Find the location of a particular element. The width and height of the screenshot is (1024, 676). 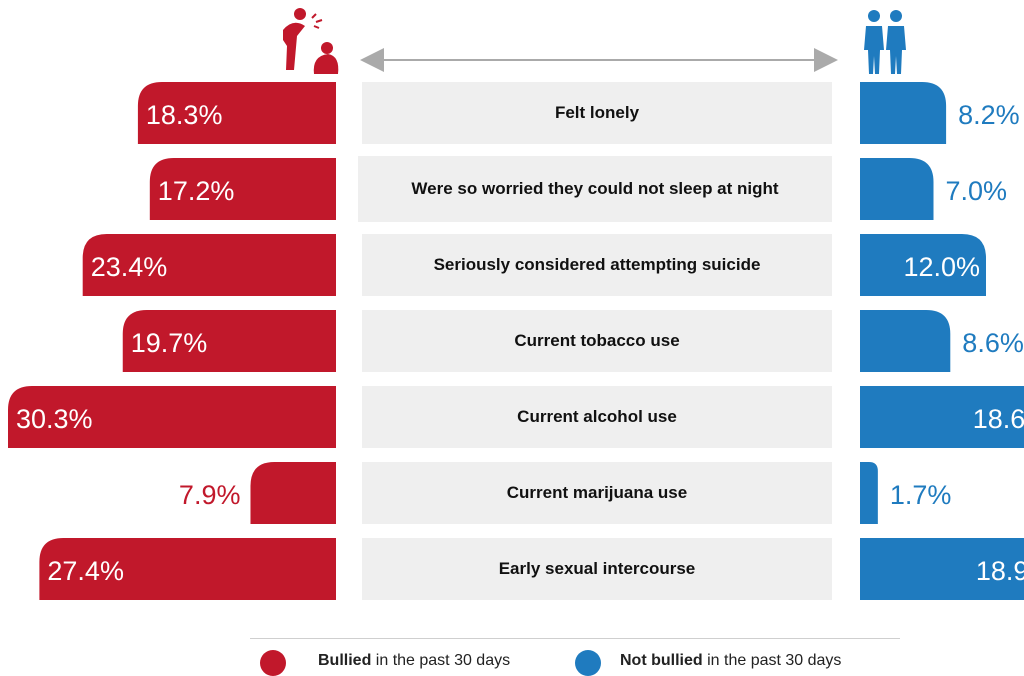

bullied-value-label: 27.4% is located at coordinates (85, 571).